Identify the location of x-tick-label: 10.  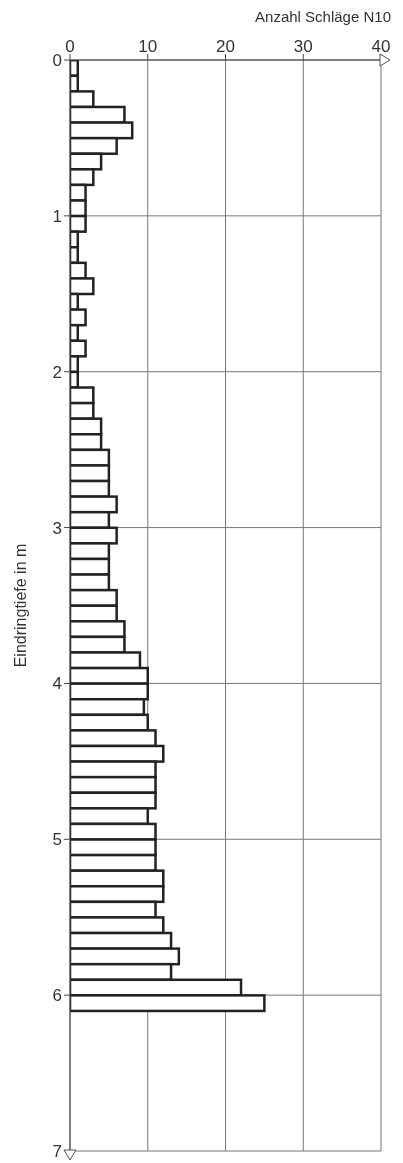
(148, 46).